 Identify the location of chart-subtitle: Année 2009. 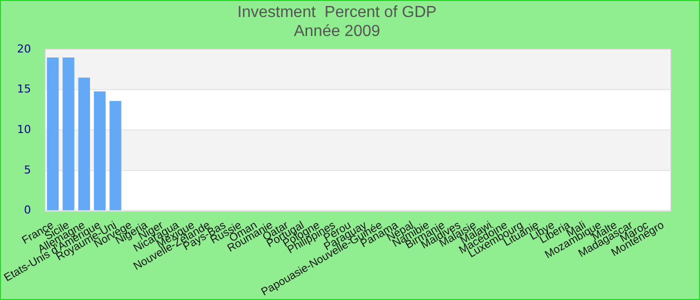
(337, 31).